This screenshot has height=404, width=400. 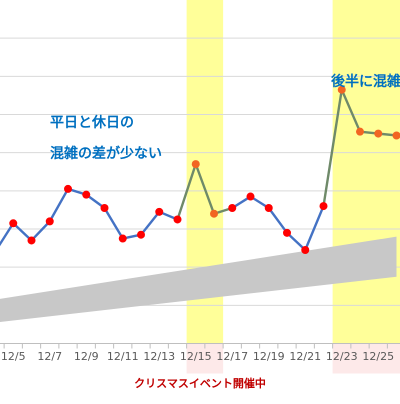 I want to click on x-tick-label: 12/23, so click(x=342, y=356).